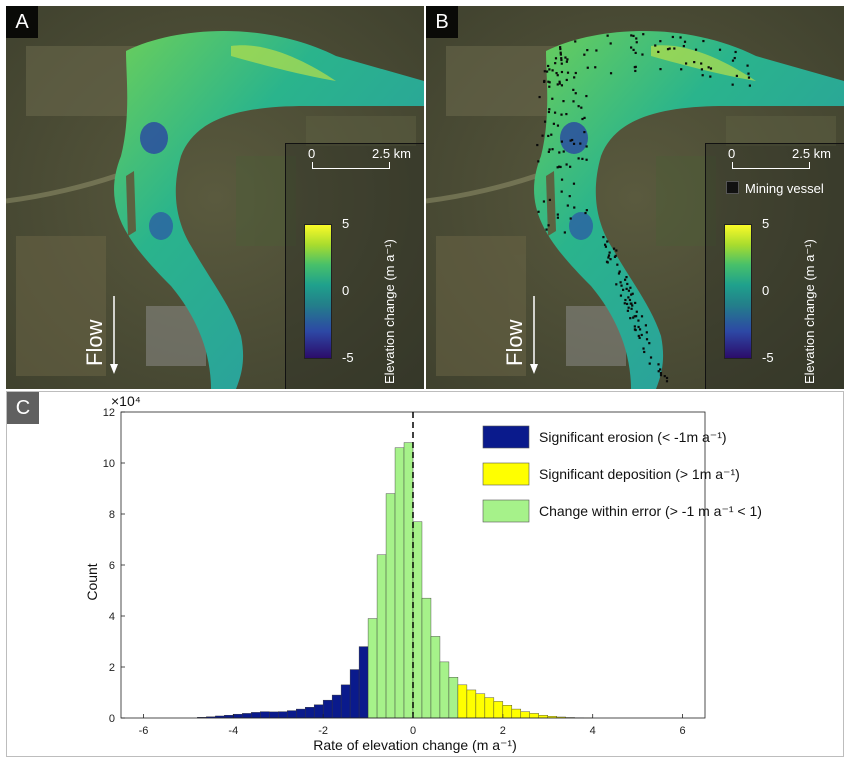 This screenshot has width=850, height=763. Describe the element at coordinates (784, 188) in the screenshot. I see `vessel-legend-label: Mining vessel` at that location.